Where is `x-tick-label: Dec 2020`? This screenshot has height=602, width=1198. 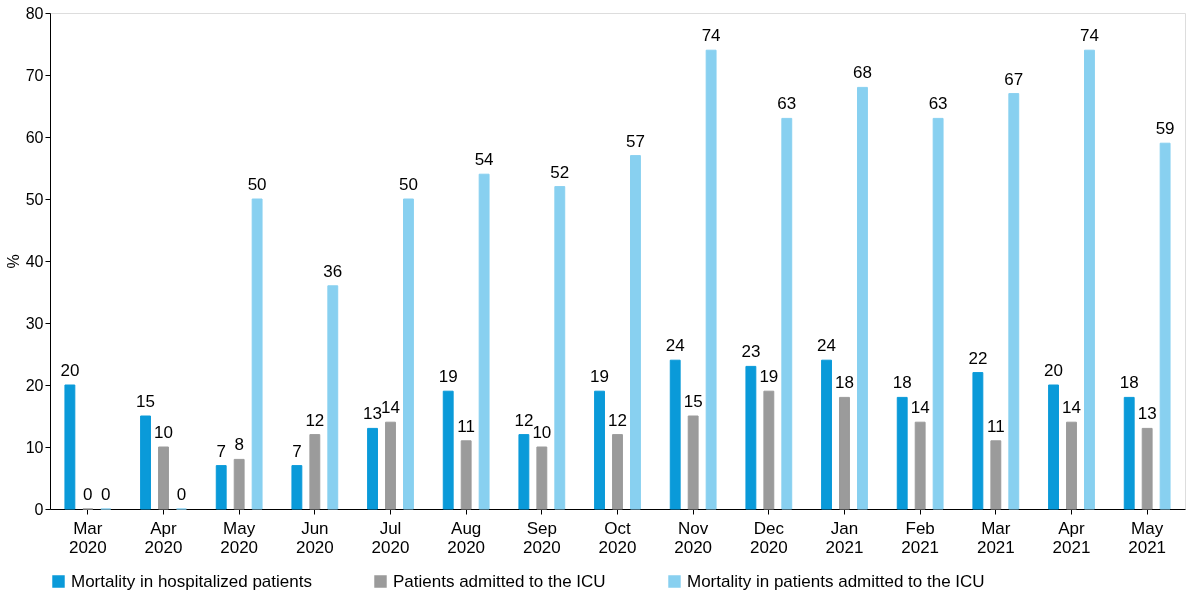 x-tick-label: Dec 2020 is located at coordinates (768, 537).